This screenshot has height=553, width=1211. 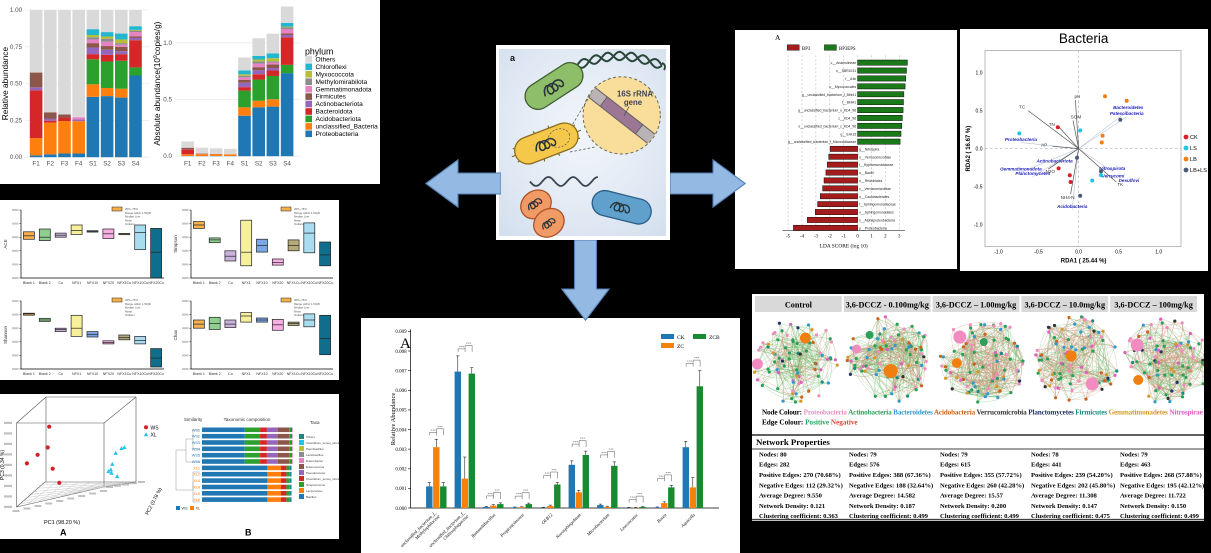 I want to click on svg-text: AP, so click(x=1044, y=144).